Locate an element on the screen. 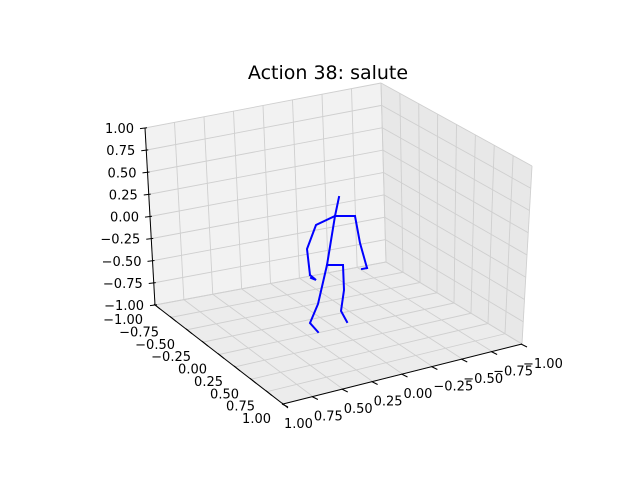 Image resolution: width=640 pixels, height=480 pixels. right-tick-label: 1.00 is located at coordinates (298, 424).